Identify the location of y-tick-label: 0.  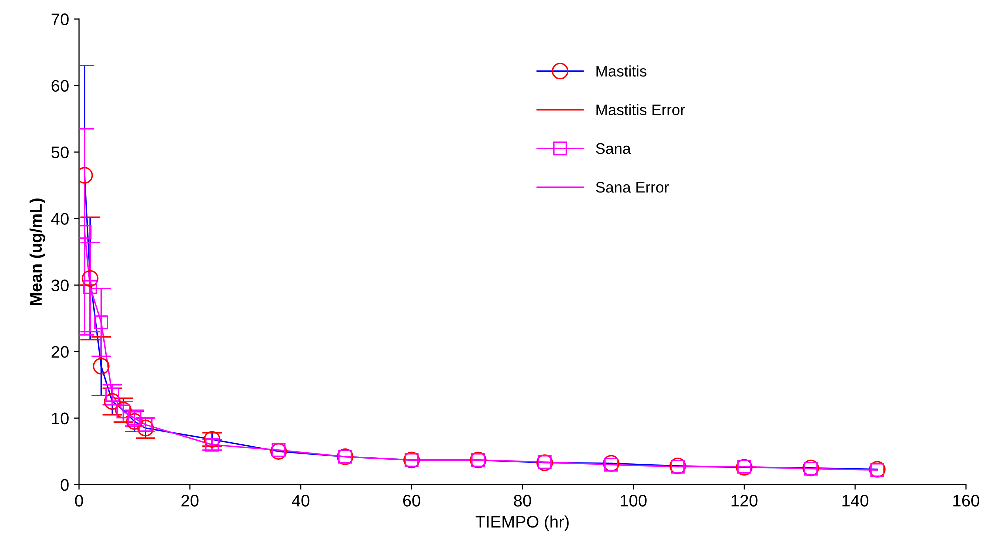
(64, 485).